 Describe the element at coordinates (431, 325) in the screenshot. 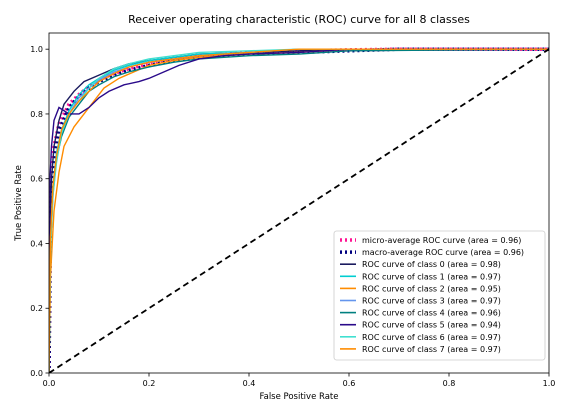

I see `legend-entry: ROC curve of class 5 (area = 0.94)` at that location.